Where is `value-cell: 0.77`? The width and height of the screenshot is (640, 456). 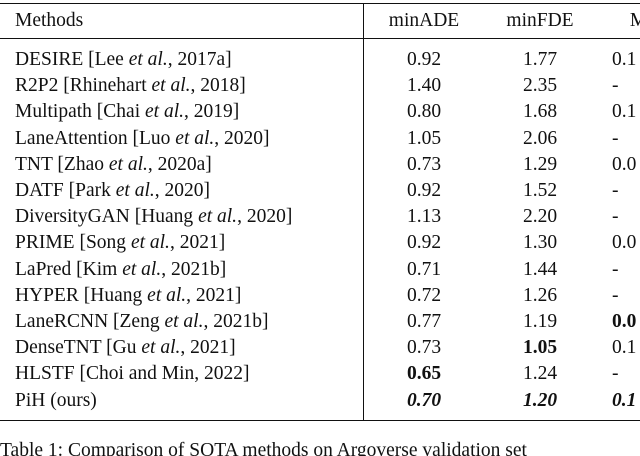 value-cell: 0.77 is located at coordinates (424, 321).